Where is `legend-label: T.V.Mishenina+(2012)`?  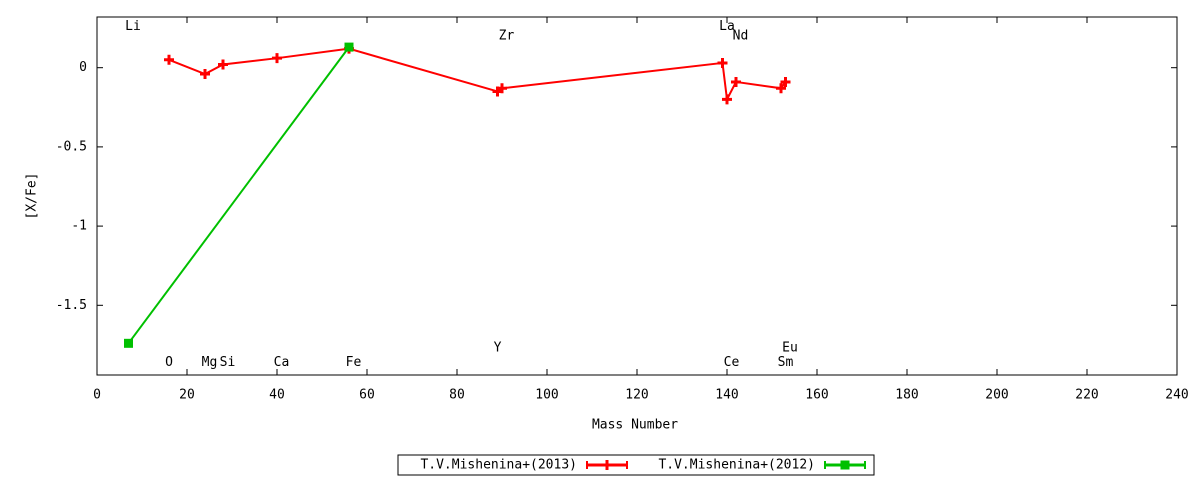 legend-label: T.V.Mishenina+(2012) is located at coordinates (736, 465).